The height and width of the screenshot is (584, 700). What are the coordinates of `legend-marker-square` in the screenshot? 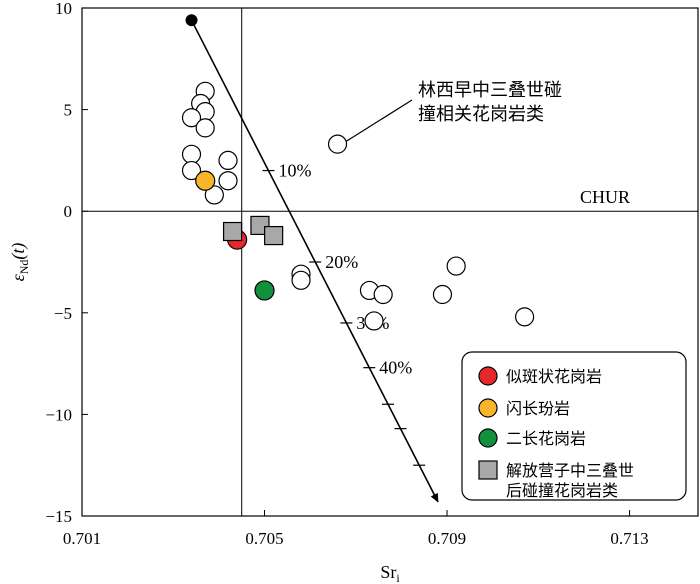 It's located at (488, 470).